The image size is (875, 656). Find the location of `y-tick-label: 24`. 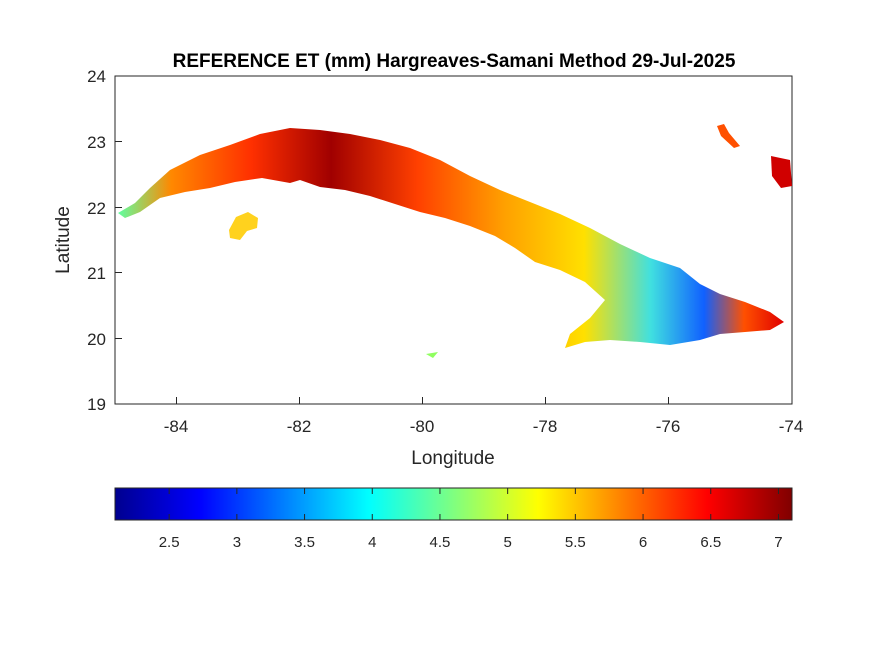

y-tick-label: 24 is located at coordinates (96, 76).